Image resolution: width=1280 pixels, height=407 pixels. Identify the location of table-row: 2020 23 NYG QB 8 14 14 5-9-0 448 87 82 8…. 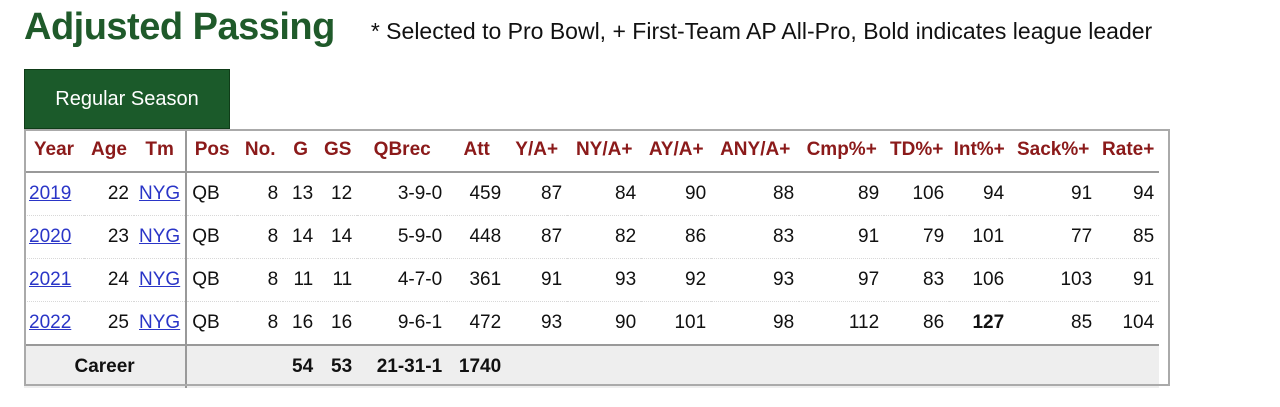
(592, 237).